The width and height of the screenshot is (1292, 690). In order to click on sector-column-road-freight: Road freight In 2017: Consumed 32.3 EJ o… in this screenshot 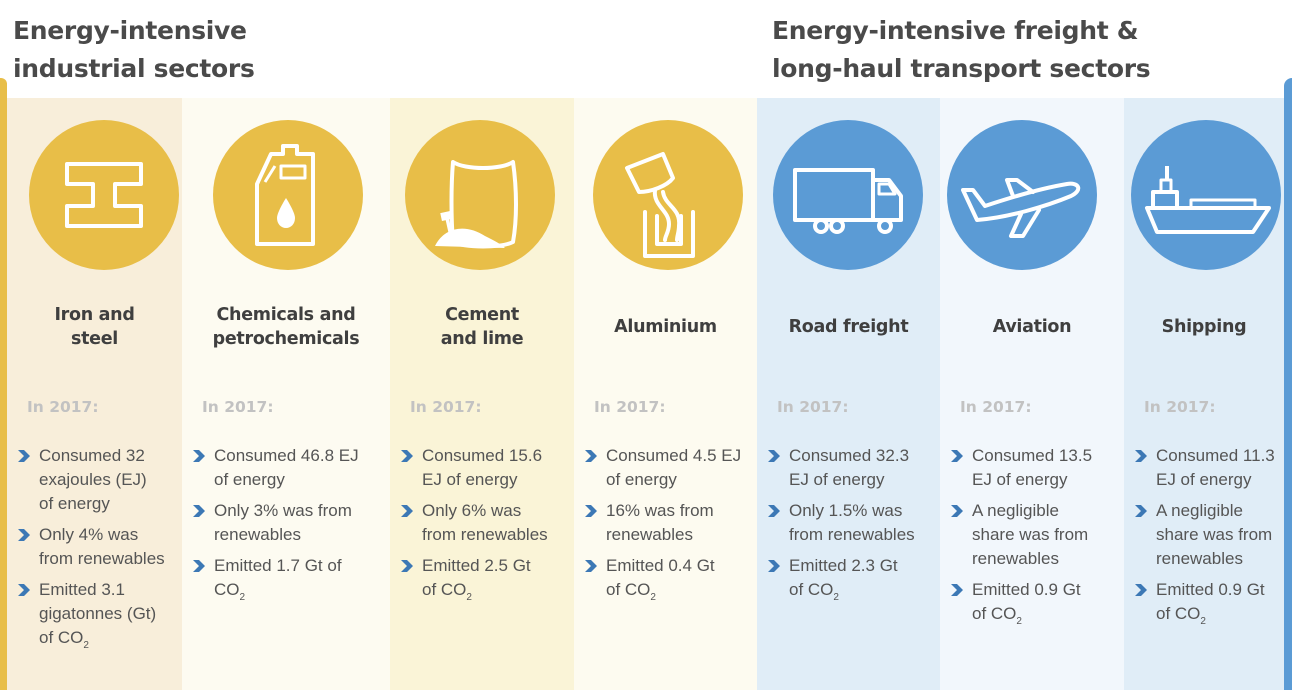, I will do `click(848, 394)`.